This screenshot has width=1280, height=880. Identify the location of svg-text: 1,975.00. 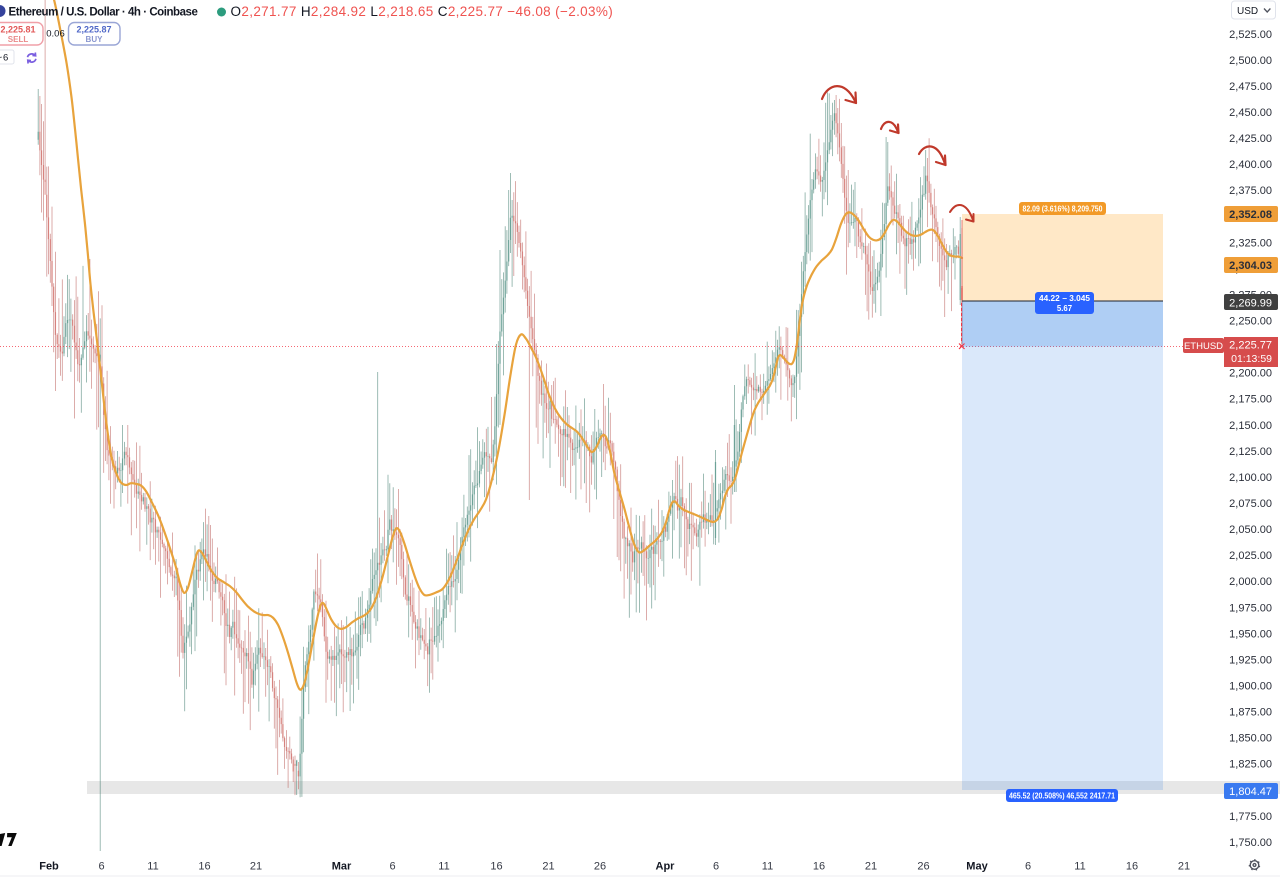
(1250, 608).